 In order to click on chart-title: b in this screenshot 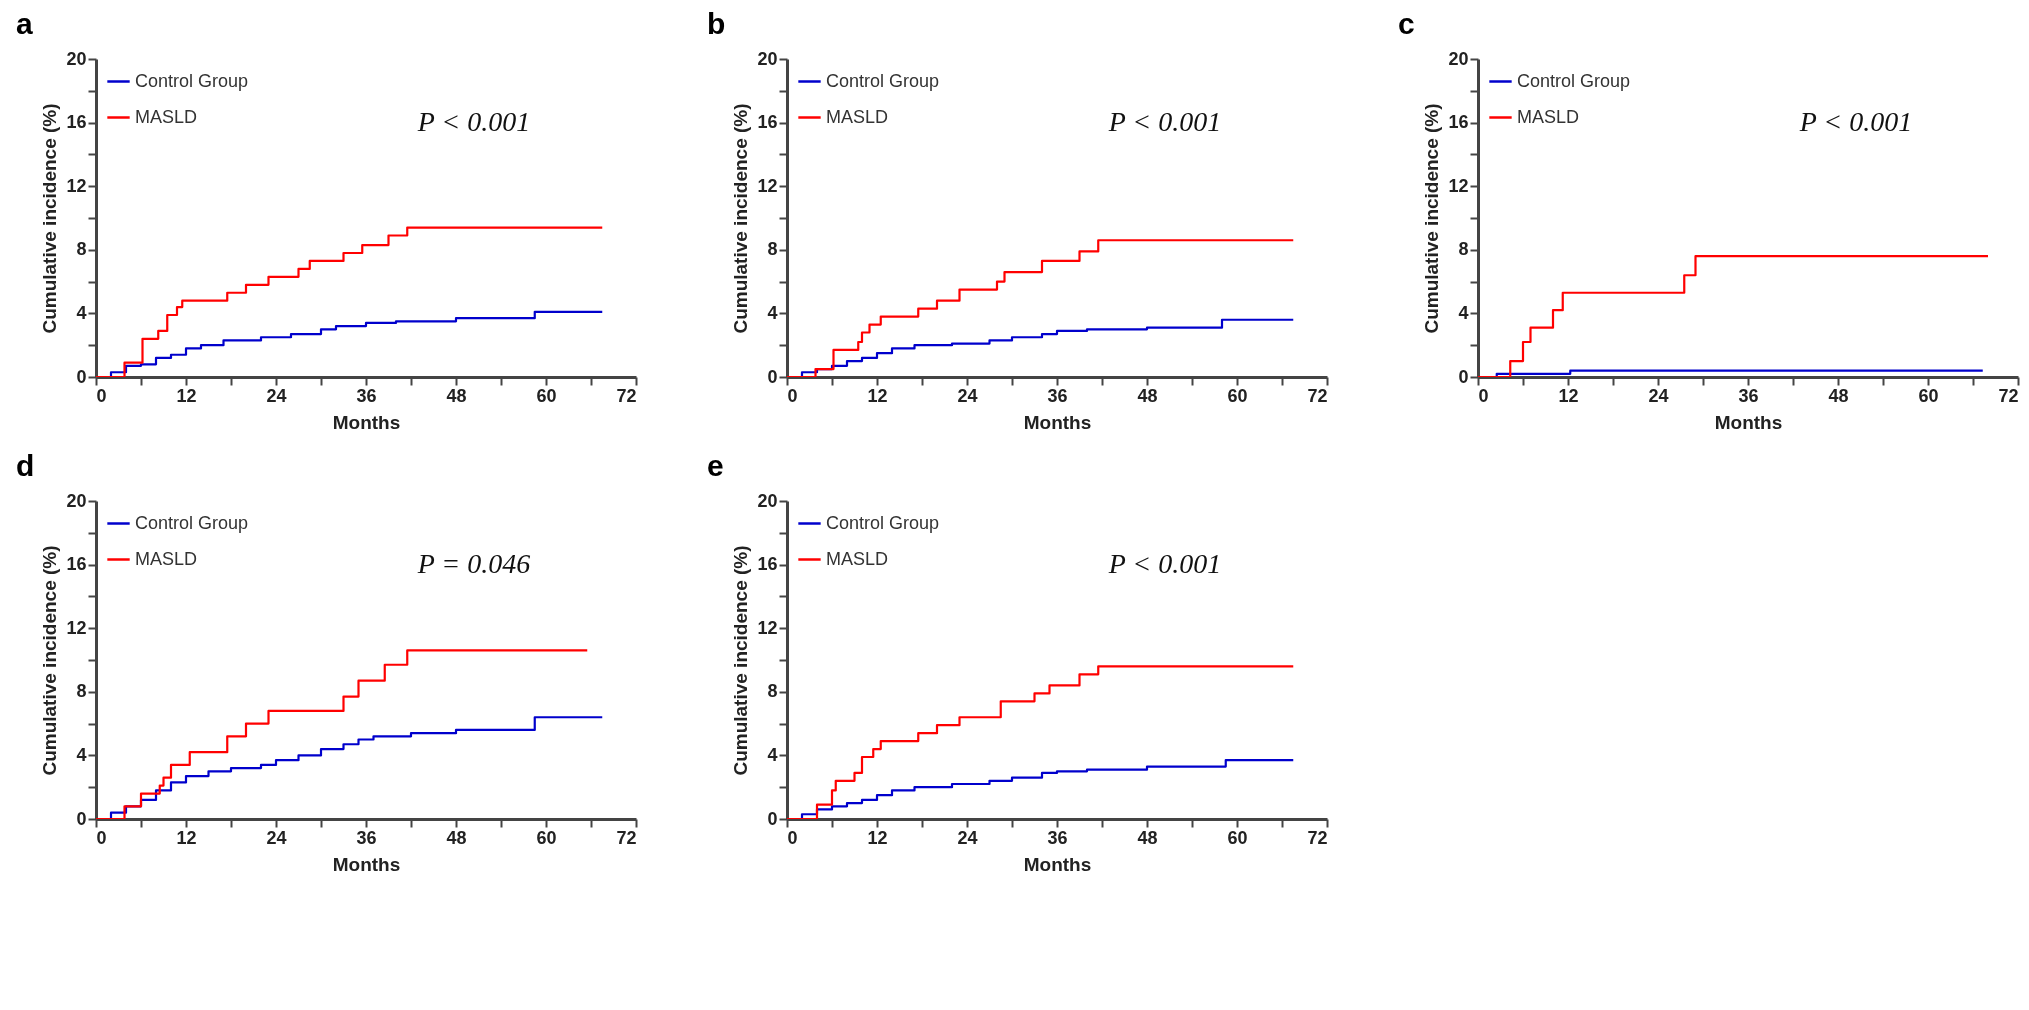, I will do `click(716, 23)`.